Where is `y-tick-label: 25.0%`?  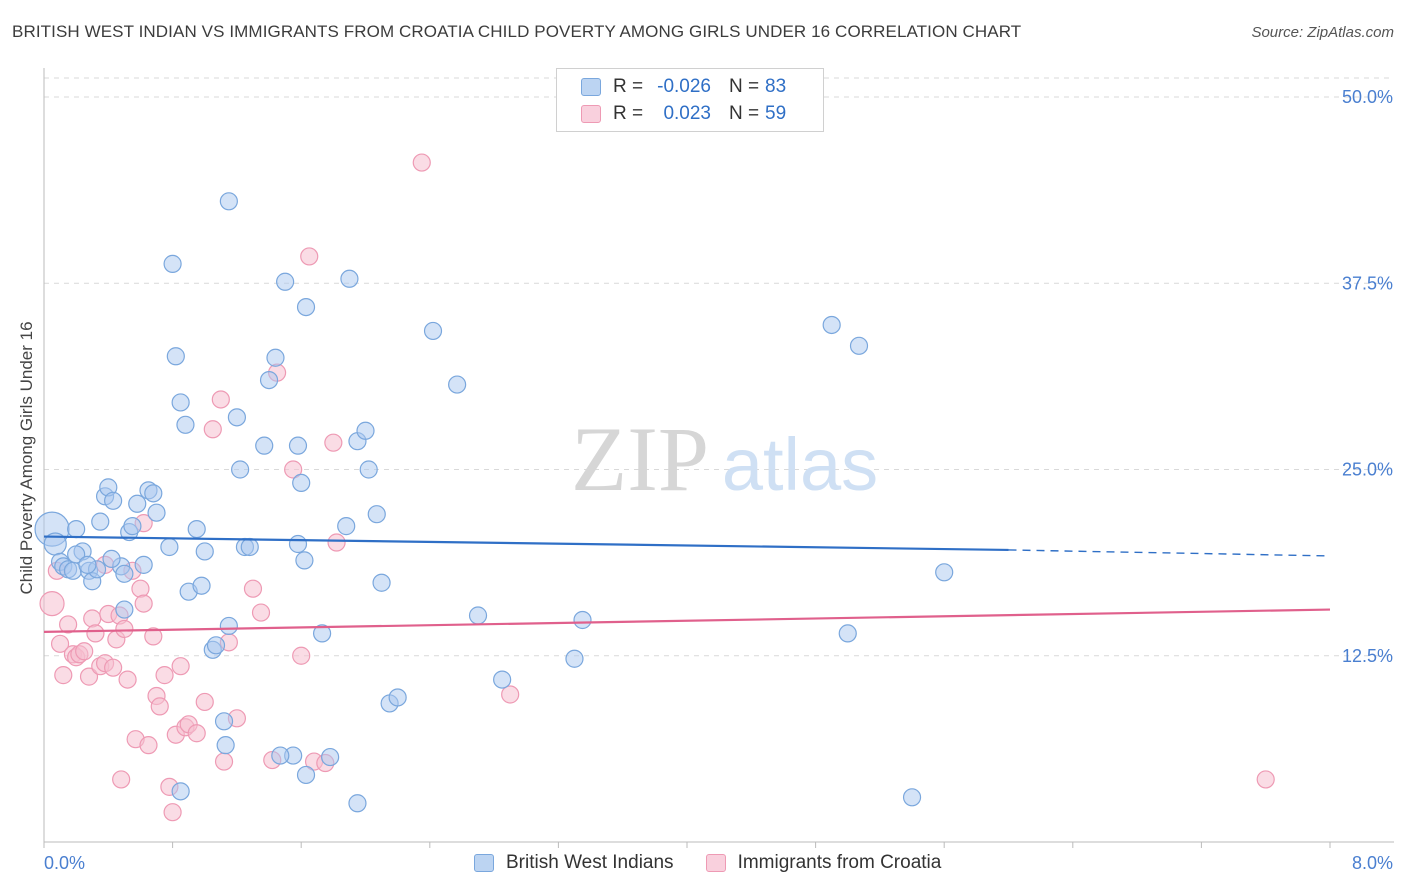
y-tick-label: 25.0% is located at coordinates (1367, 470).